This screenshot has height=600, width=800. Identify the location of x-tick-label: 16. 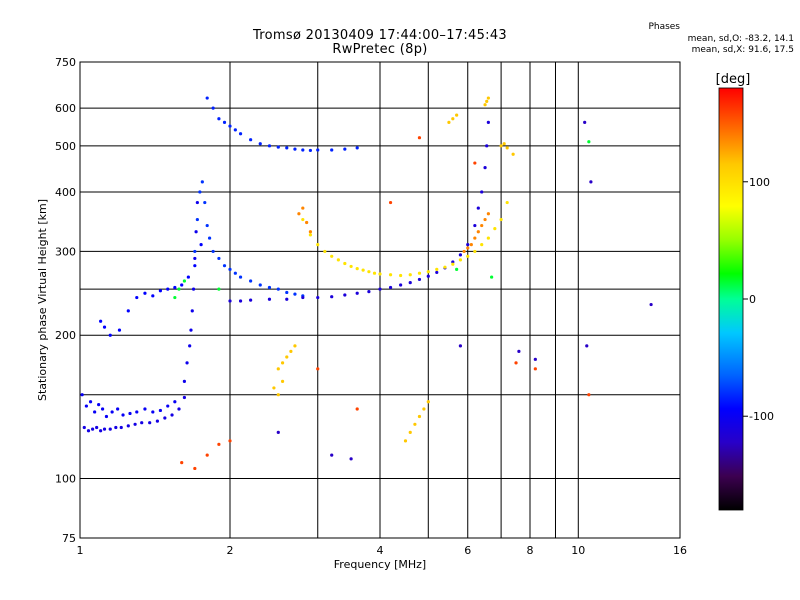
(680, 550).